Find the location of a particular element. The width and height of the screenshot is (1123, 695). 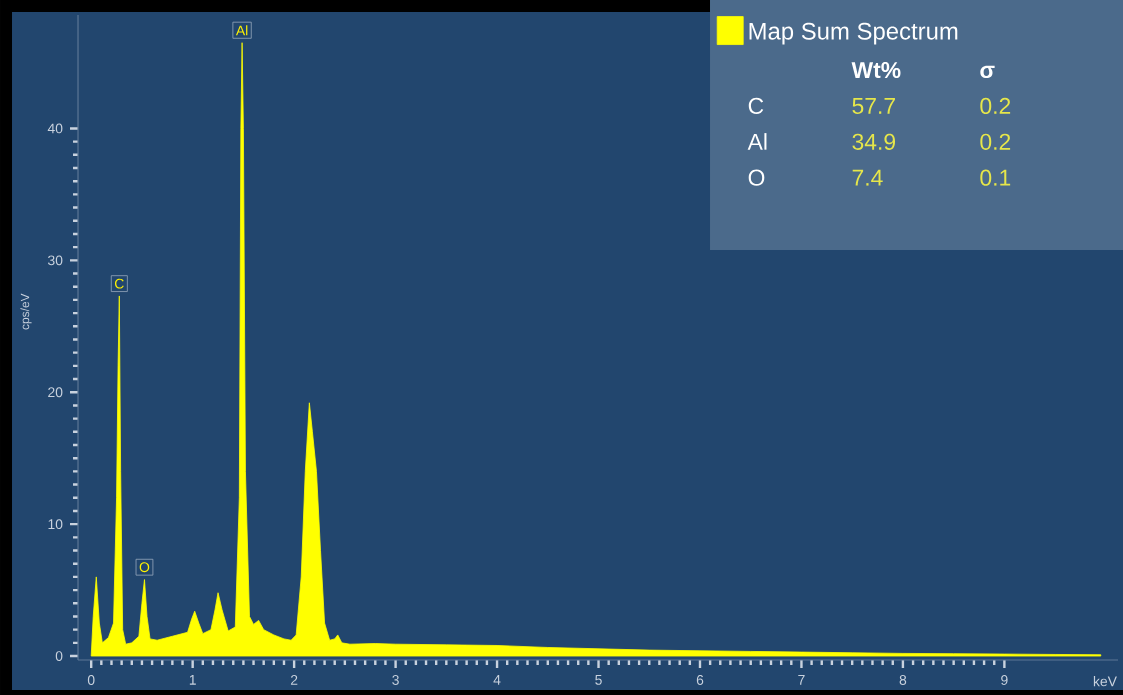

x-tick-label: 5 is located at coordinates (598, 680).